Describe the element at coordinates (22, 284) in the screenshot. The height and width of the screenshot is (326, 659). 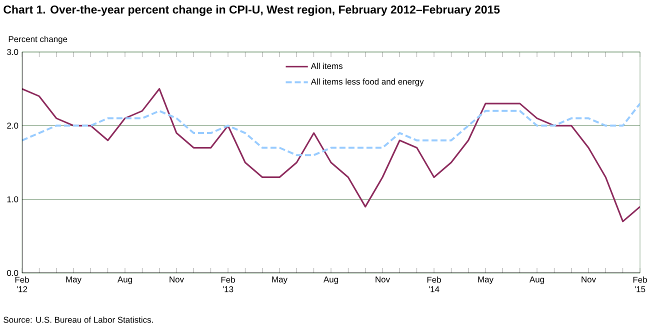
I see `x-tick-label: Feb '12` at that location.